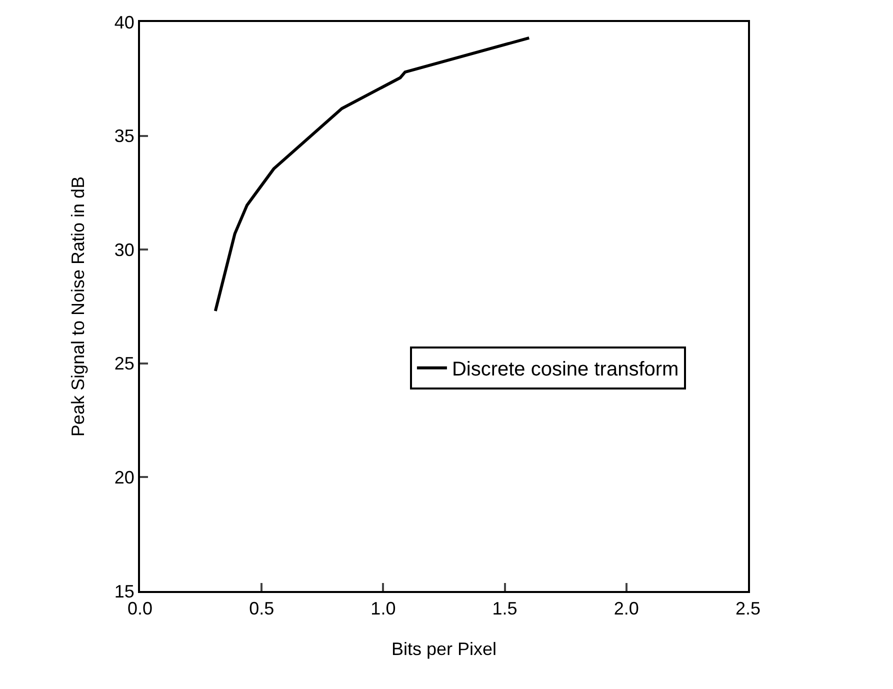 Image resolution: width=893 pixels, height=689 pixels. I want to click on x-tick-label: 1.0, so click(383, 608).